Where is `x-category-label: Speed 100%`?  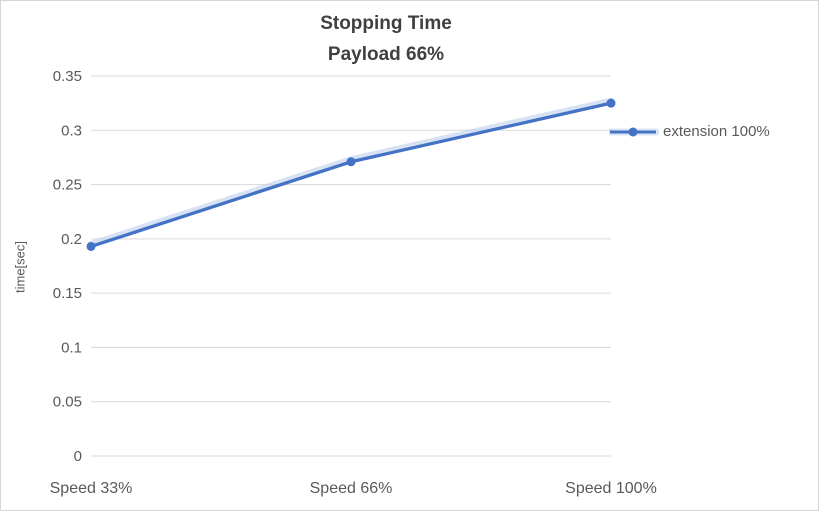 x-category-label: Speed 100% is located at coordinates (611, 488).